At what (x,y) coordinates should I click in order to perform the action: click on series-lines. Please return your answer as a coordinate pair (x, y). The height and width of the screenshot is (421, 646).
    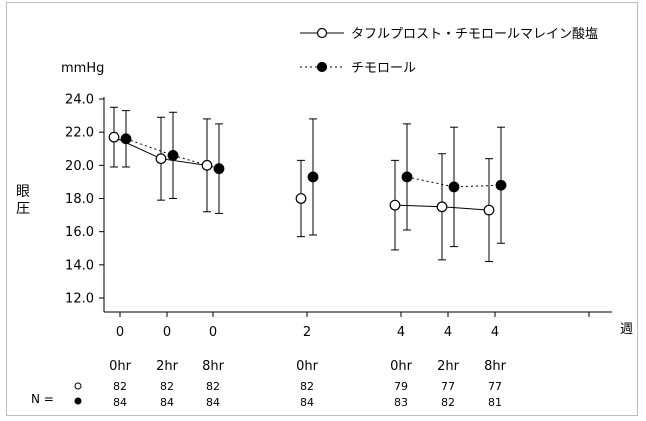
    Looking at the image, I should click on (307, 173).